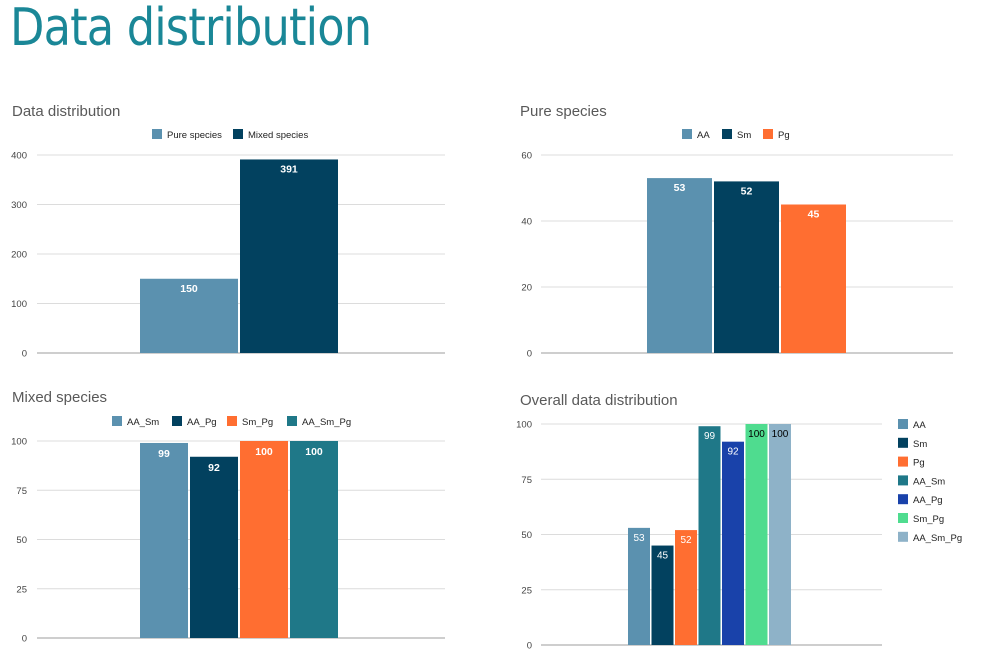  Describe the element at coordinates (526, 288) in the screenshot. I see `y-tick-label: 20` at that location.